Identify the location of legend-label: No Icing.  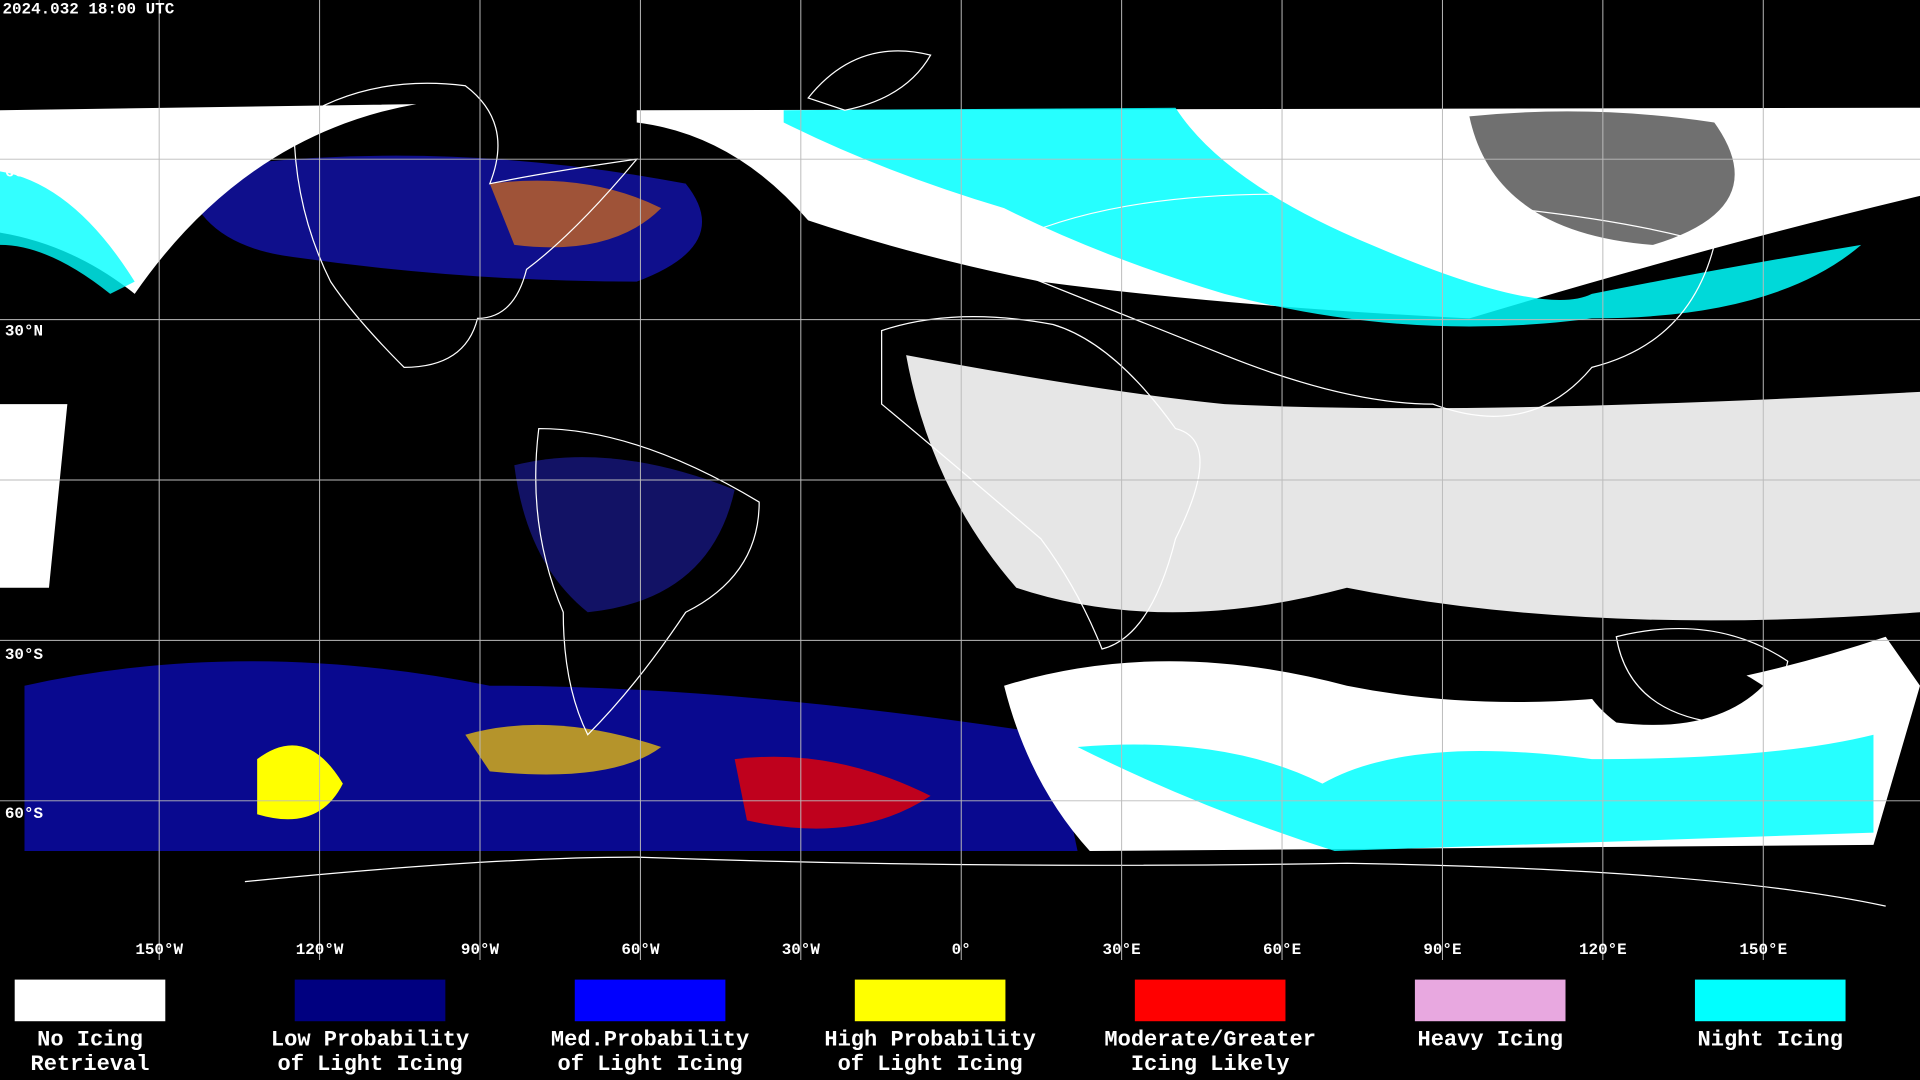
(90, 1040).